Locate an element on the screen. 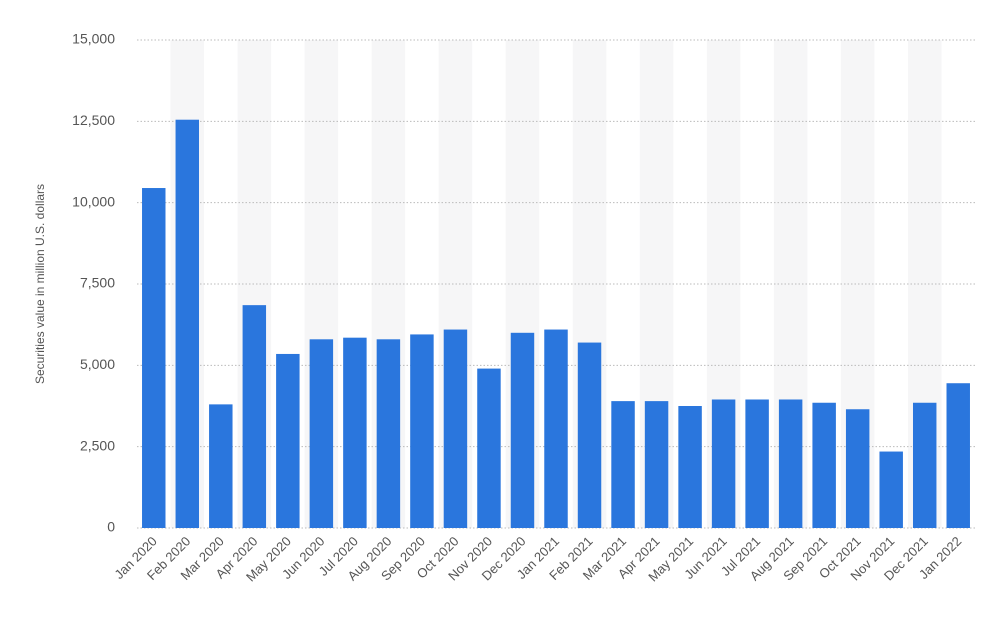 The height and width of the screenshot is (635, 1000). y-tick-label: 15,000 is located at coordinates (93, 39).